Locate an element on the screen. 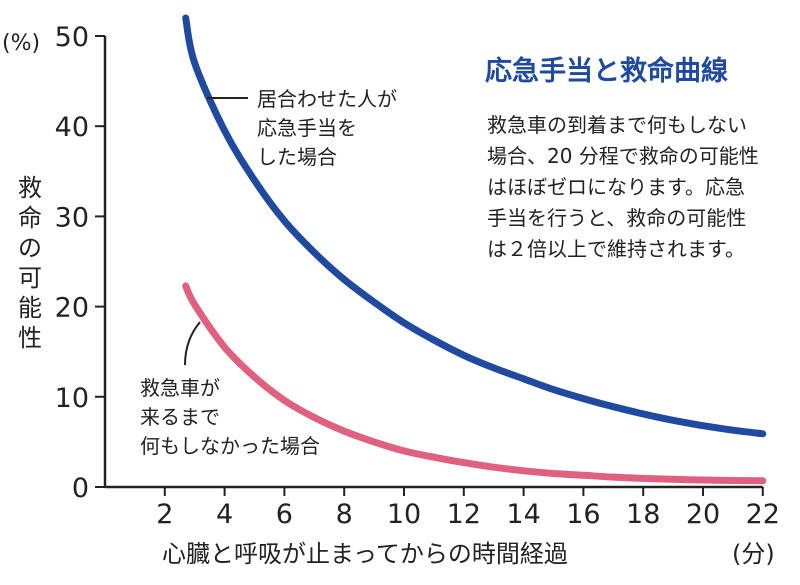  x-tick-label: 4 is located at coordinates (224, 514).